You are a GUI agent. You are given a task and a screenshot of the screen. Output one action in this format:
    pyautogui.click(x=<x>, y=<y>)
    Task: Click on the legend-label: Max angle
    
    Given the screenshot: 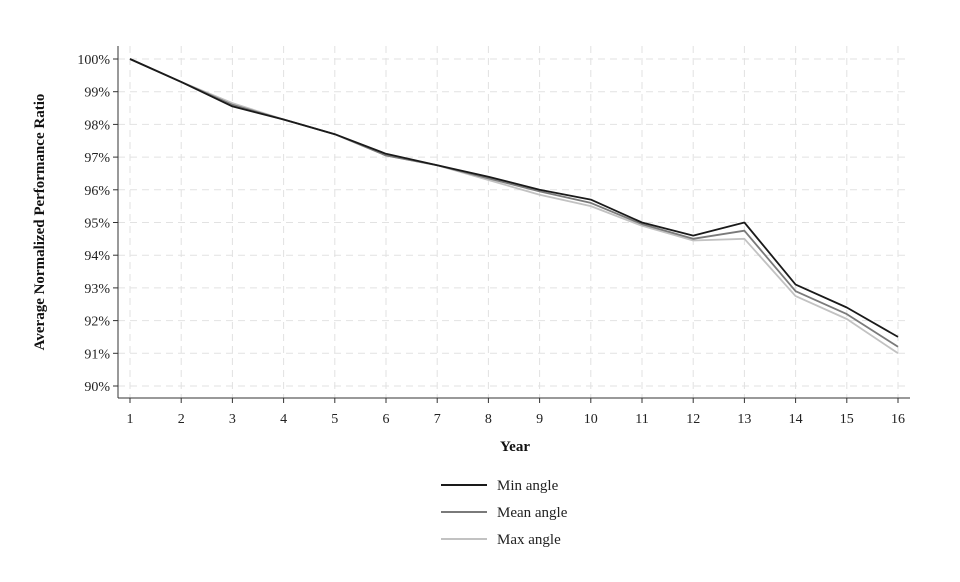 What is the action you would take?
    pyautogui.click(x=529, y=540)
    